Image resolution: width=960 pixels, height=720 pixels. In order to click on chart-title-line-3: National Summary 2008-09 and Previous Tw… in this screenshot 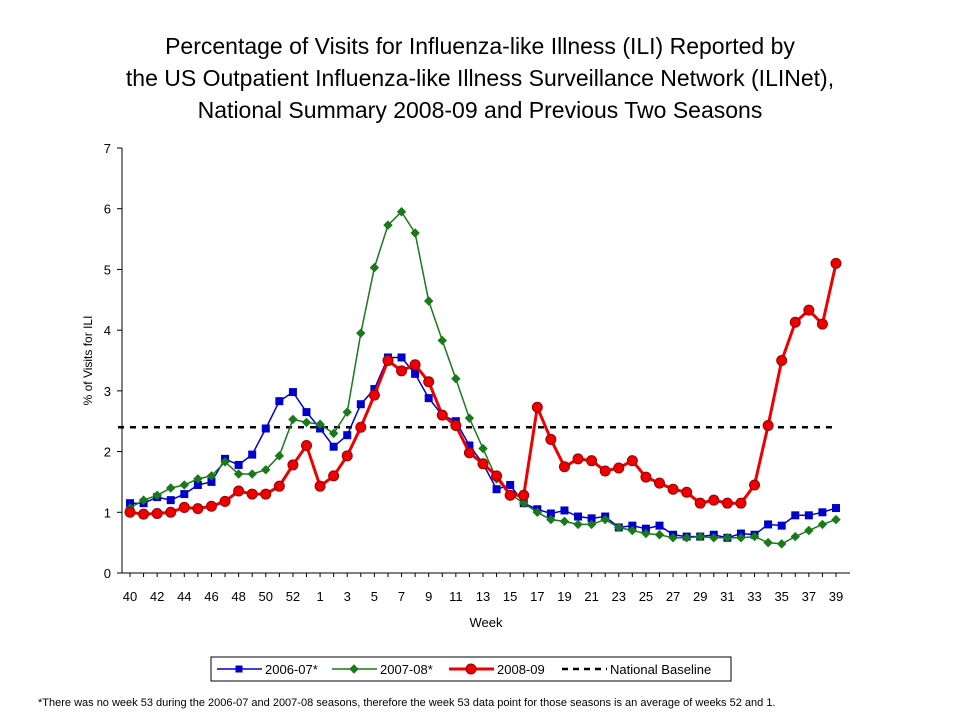, I will do `click(480, 110)`.